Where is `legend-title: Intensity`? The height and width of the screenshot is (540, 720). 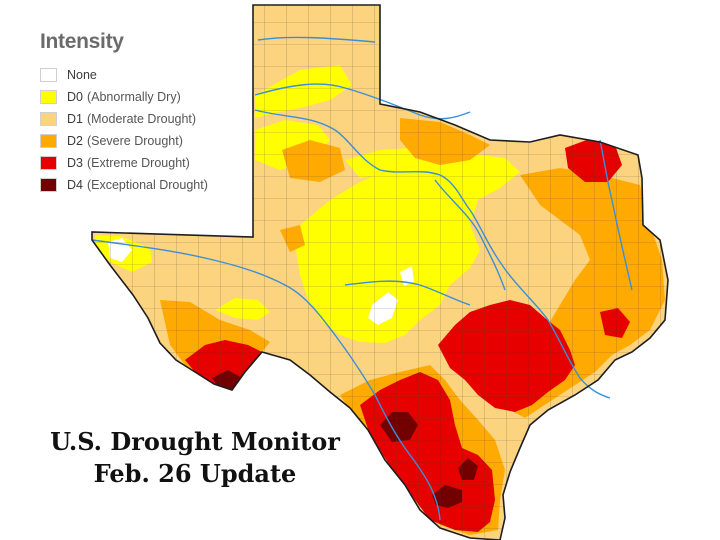
legend-title: Intensity is located at coordinates (82, 41).